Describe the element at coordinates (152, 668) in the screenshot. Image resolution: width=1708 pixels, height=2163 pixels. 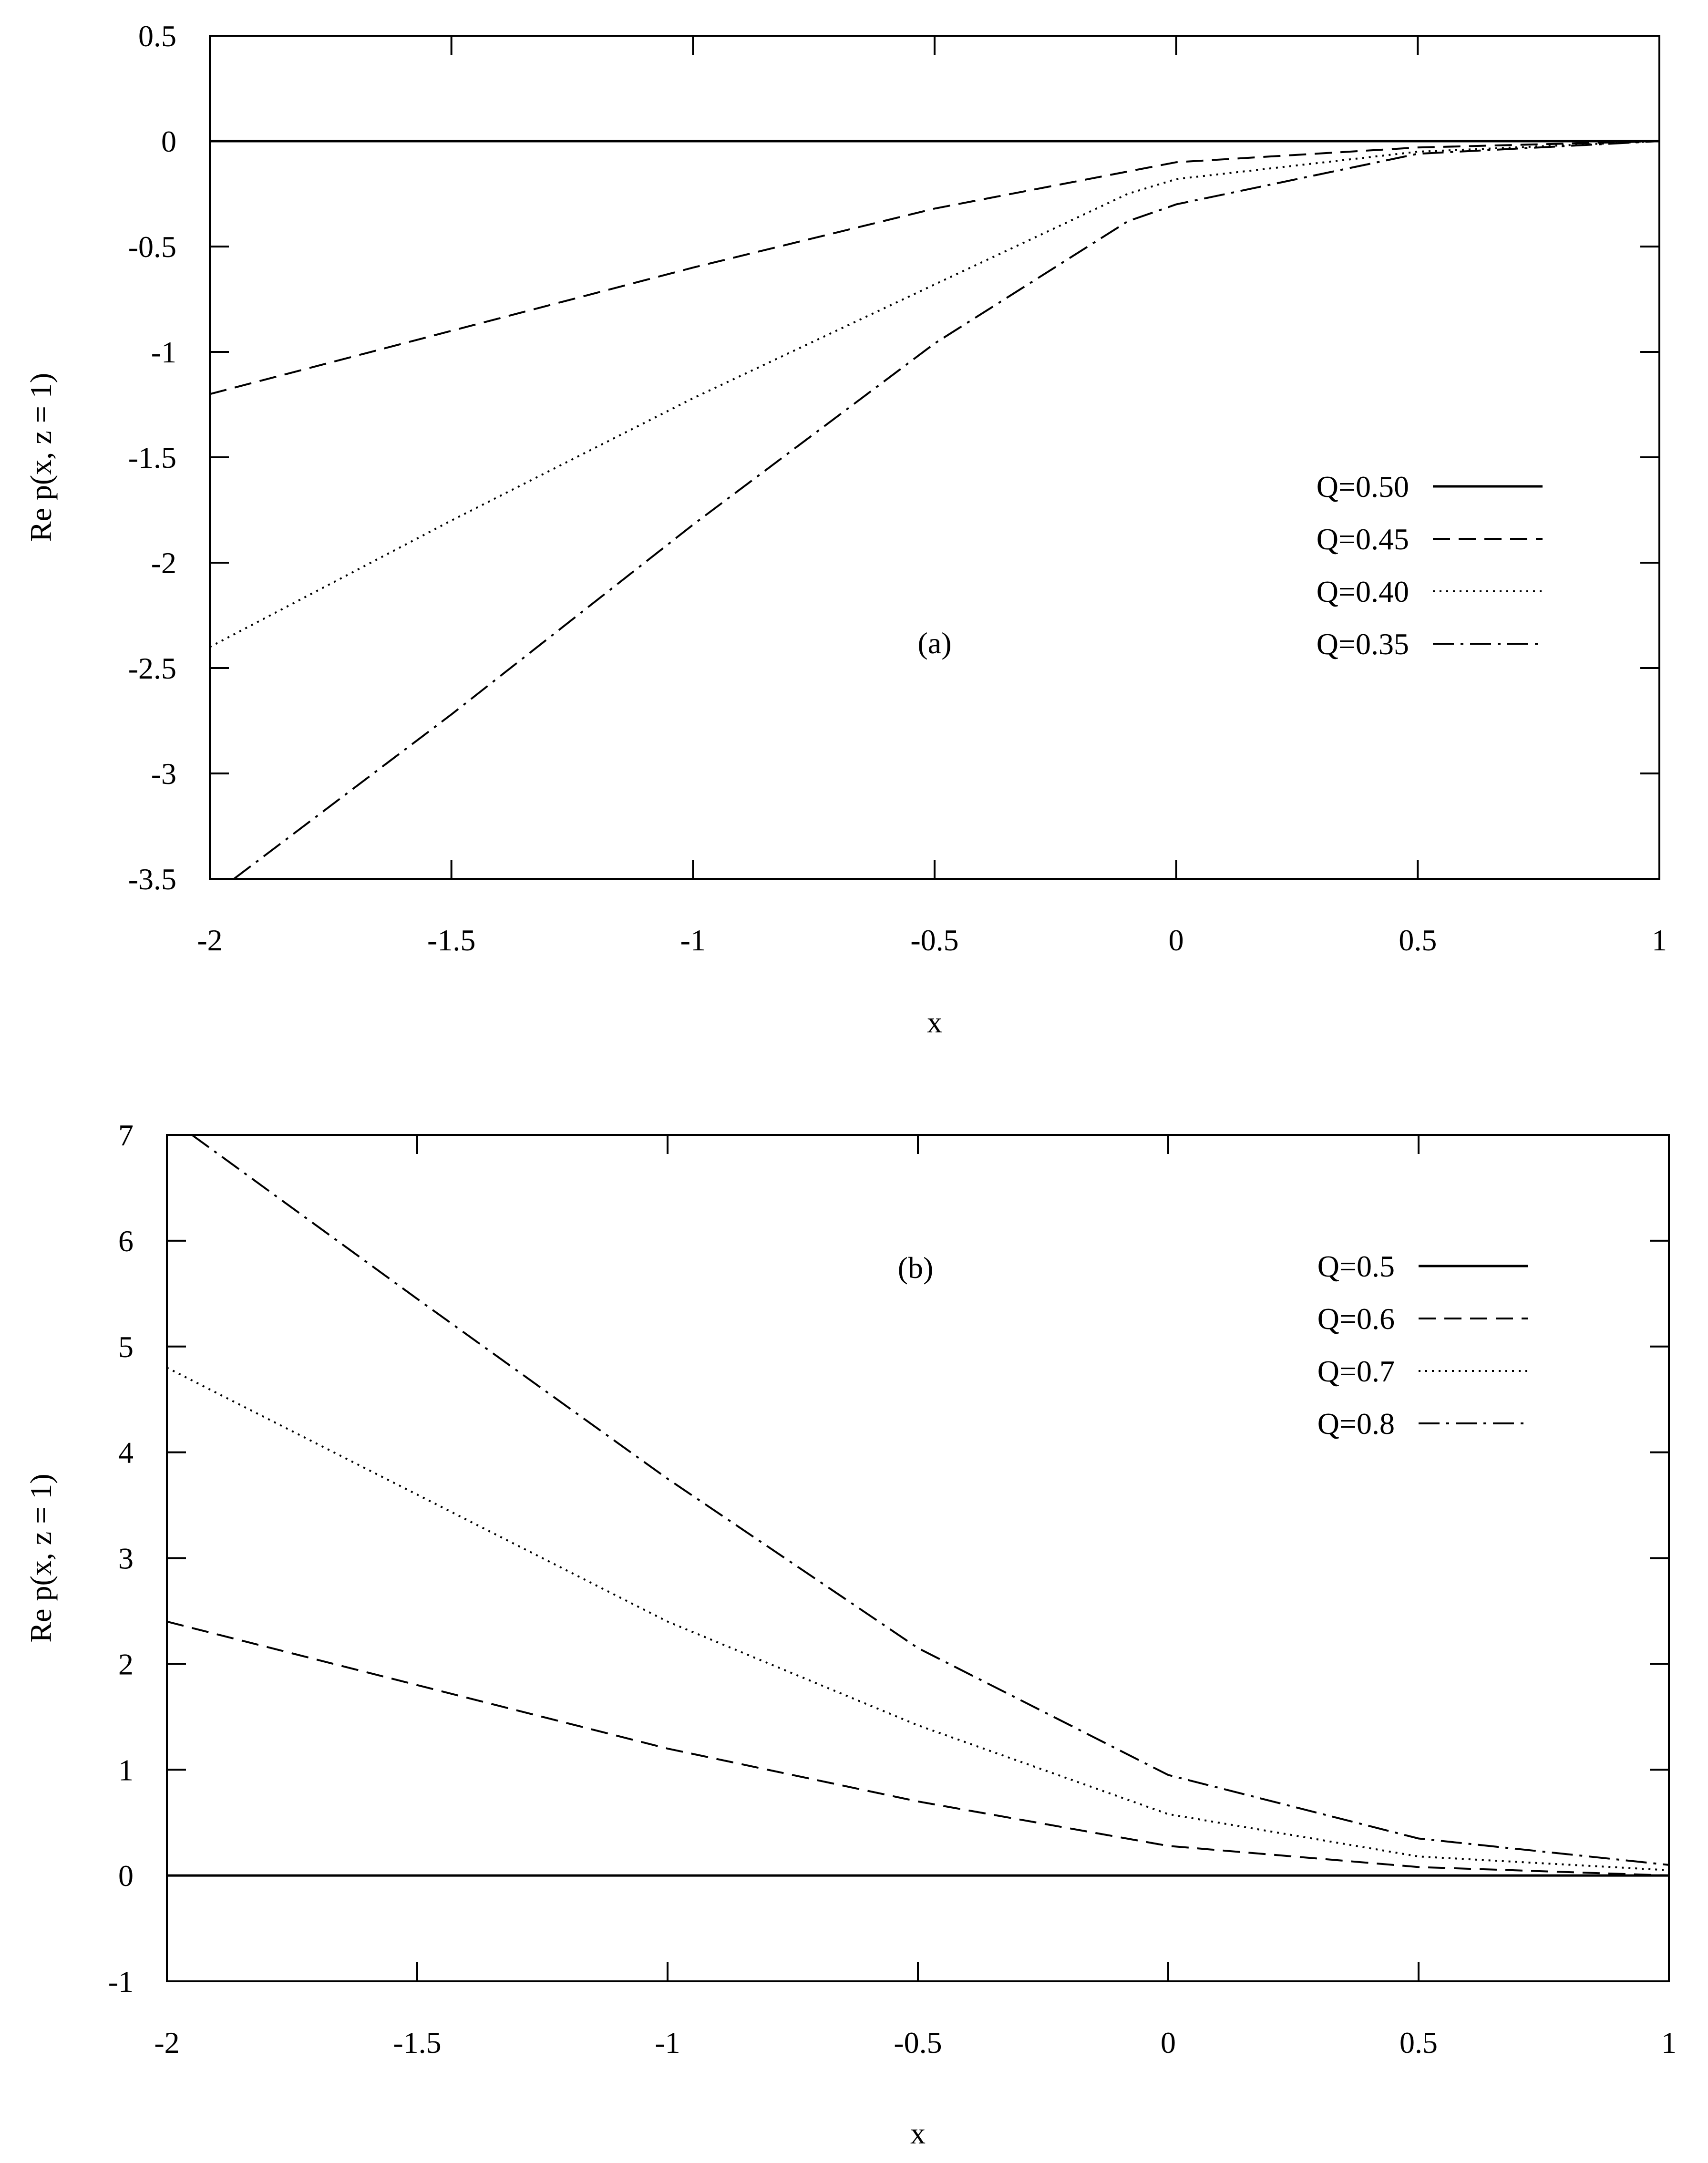
I see `y-tick-label: -2.5` at that location.